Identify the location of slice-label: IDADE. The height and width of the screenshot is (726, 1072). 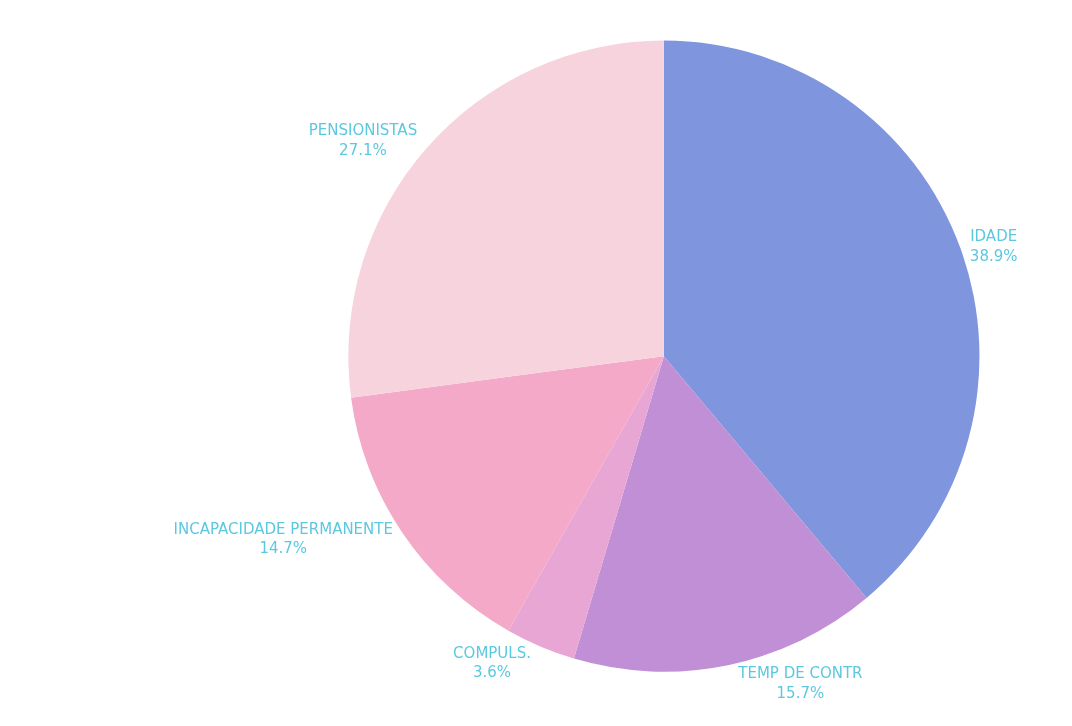
(994, 236).